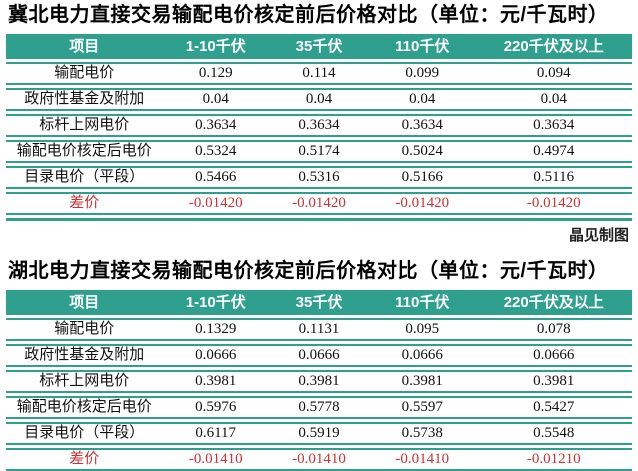 This screenshot has width=638, height=471. I want to click on value-cell: 0.1131, so click(319, 329).